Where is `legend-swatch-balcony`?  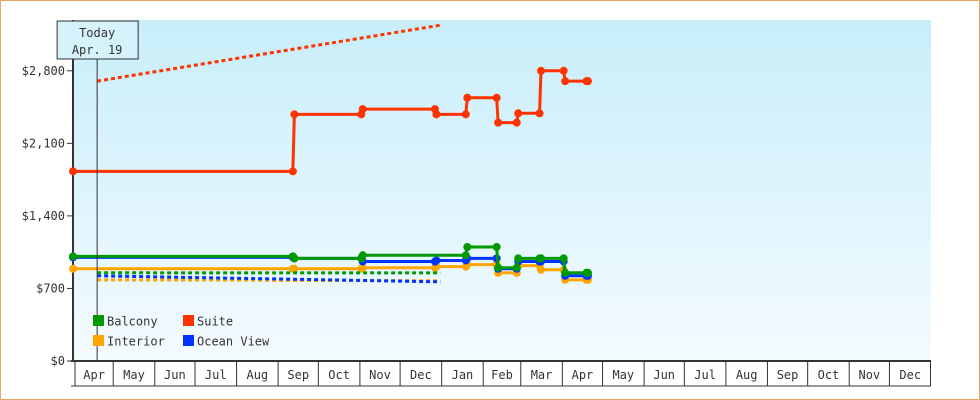 legend-swatch-balcony is located at coordinates (98, 320).